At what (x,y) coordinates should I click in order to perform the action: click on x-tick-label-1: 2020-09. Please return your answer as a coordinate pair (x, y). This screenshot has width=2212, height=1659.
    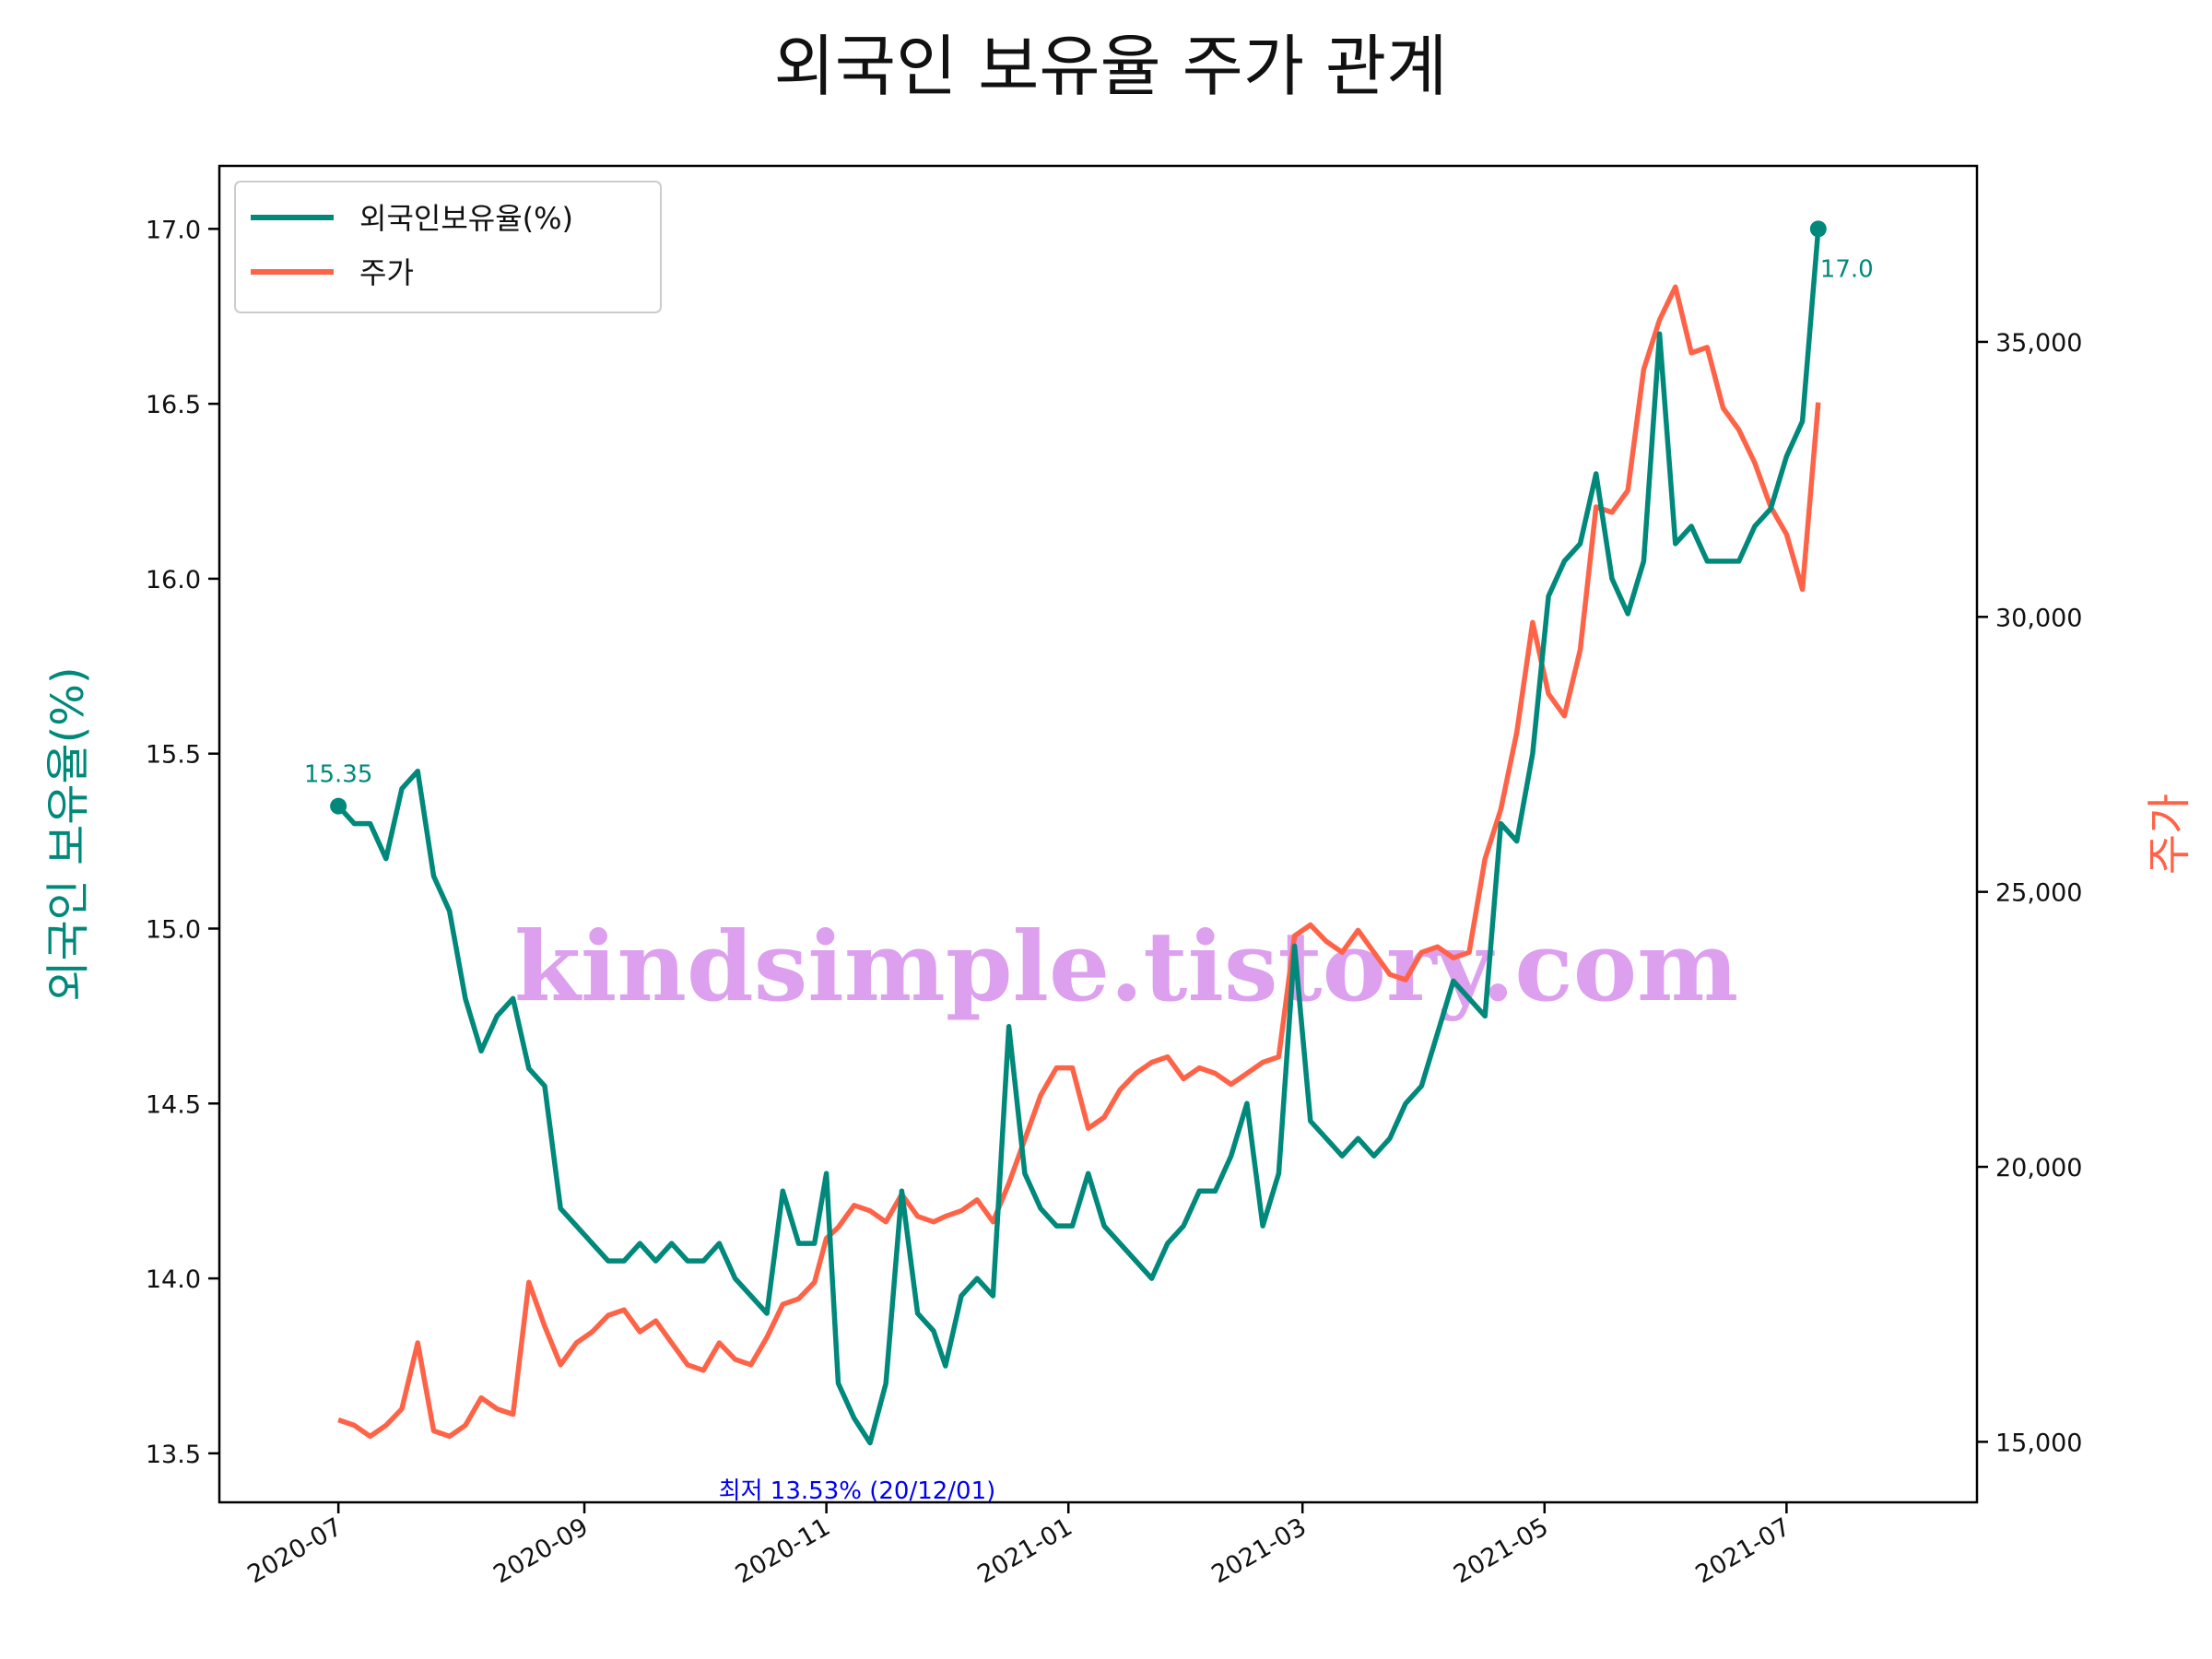
    Looking at the image, I should click on (540, 1550).